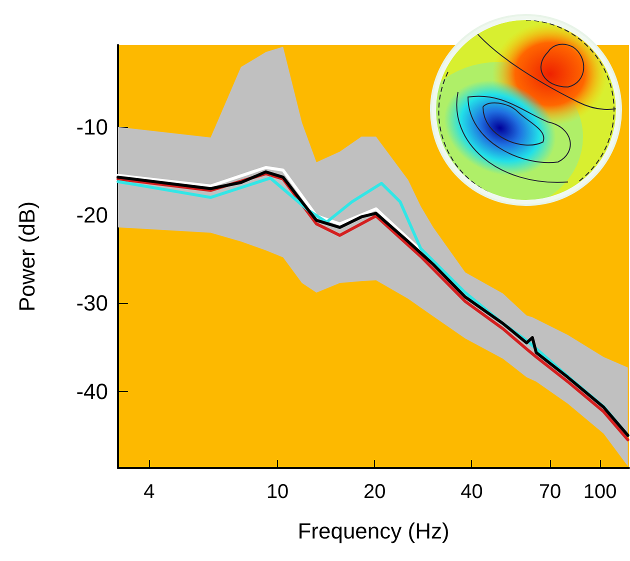 The width and height of the screenshot is (630, 561). Describe the element at coordinates (600, 492) in the screenshot. I see `x-tick-label: 100` at that location.